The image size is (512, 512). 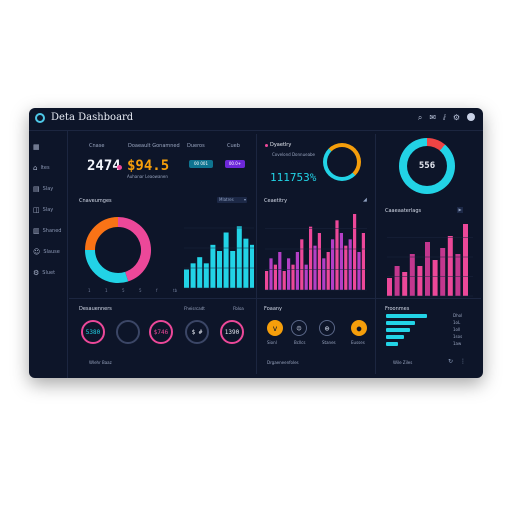 I want to click on donut-bar-chart: 1 1 5 5 f tb, so click(x=169, y=255).